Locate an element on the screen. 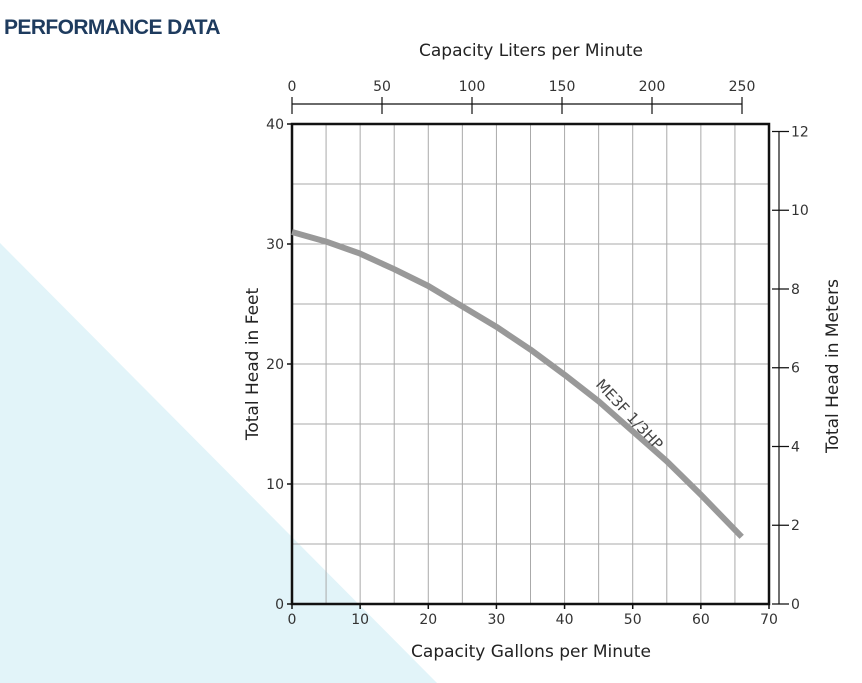 The image size is (862, 683). secondary-x-axis-title: Capacity Liters per Minute is located at coordinates (531, 51).